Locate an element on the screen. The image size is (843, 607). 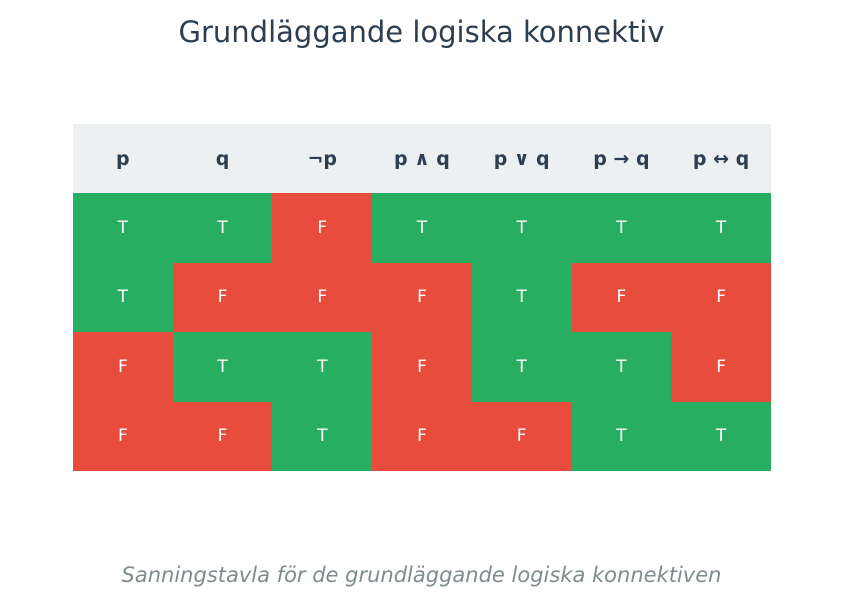
table-row: F F T F F T T is located at coordinates (422, 436).